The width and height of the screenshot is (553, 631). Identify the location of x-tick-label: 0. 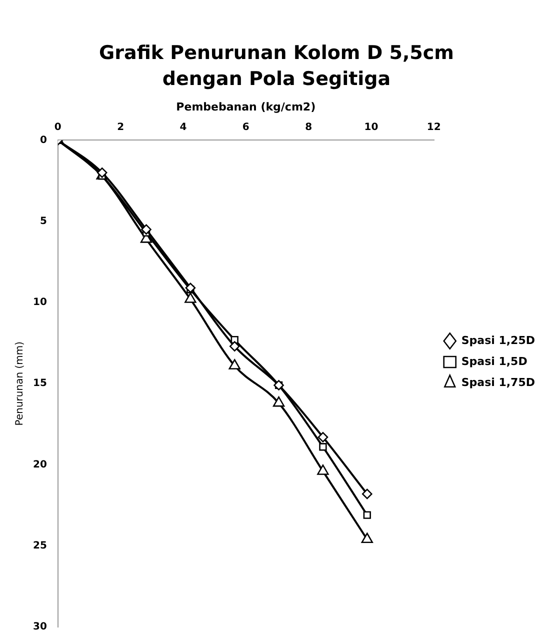
(58, 127).